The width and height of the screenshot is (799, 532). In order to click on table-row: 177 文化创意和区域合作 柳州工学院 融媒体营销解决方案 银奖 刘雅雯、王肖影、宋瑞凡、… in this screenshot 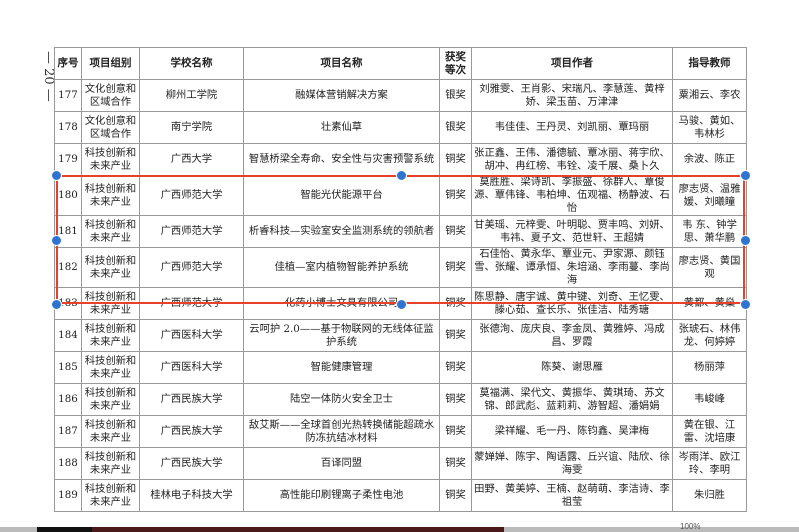, I will do `click(400, 95)`.